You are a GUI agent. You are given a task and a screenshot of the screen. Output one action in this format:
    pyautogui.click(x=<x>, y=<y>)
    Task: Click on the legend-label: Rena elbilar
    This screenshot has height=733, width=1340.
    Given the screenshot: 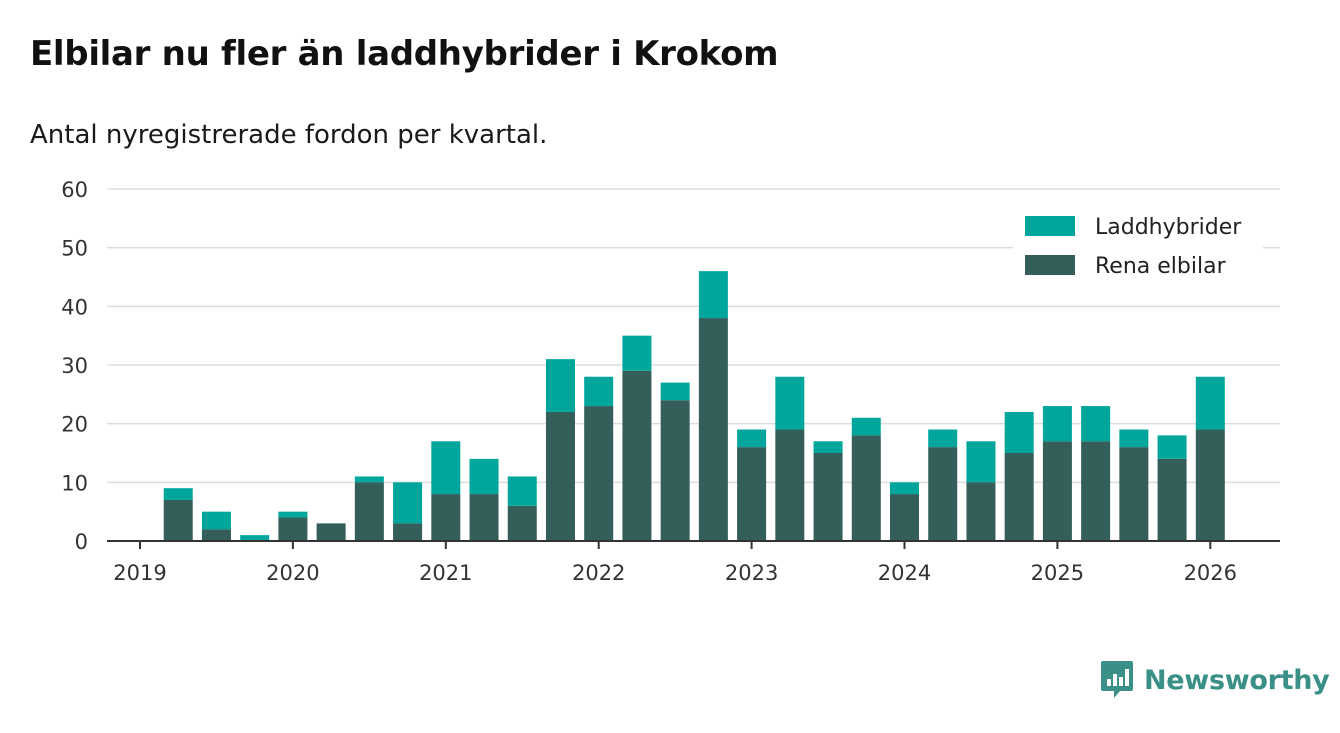 What is the action you would take?
    pyautogui.click(x=1161, y=266)
    